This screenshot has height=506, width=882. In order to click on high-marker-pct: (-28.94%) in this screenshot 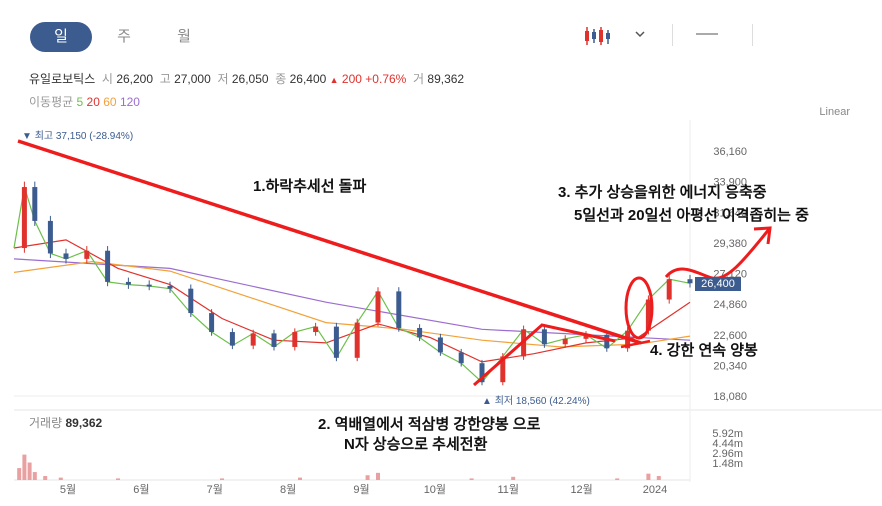, I will do `click(111, 136)`.